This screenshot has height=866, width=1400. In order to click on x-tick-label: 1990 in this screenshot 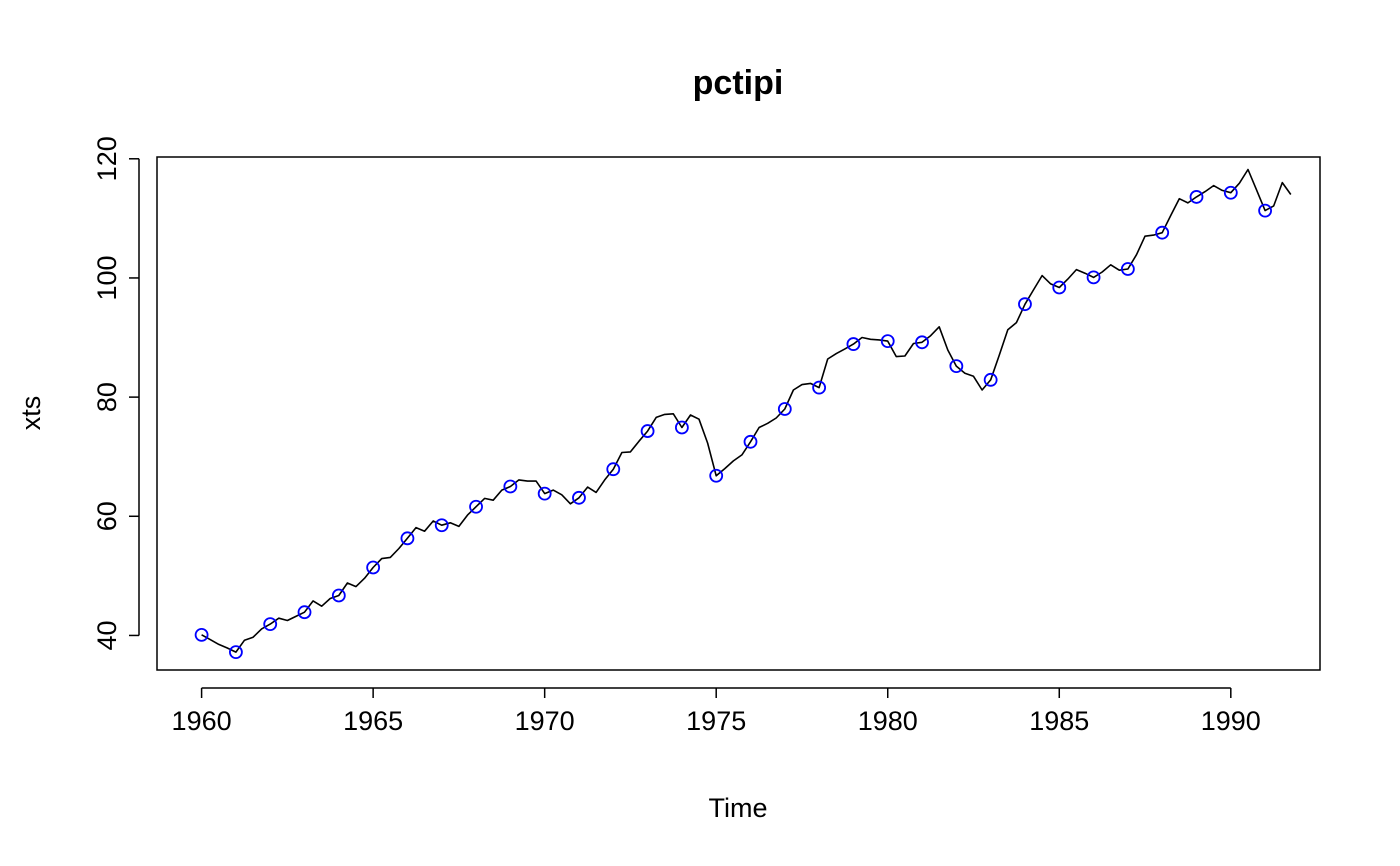, I will do `click(1231, 721)`.